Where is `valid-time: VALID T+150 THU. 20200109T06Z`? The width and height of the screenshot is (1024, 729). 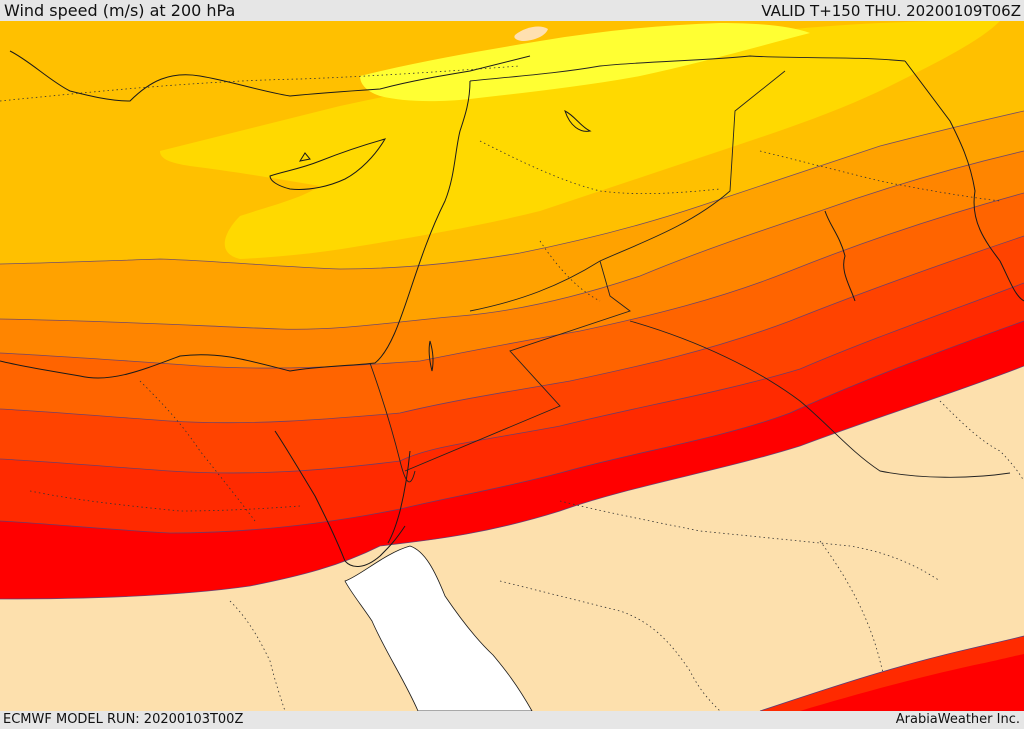
valid-time: VALID T+150 THU. 20200109T06Z is located at coordinates (891, 11).